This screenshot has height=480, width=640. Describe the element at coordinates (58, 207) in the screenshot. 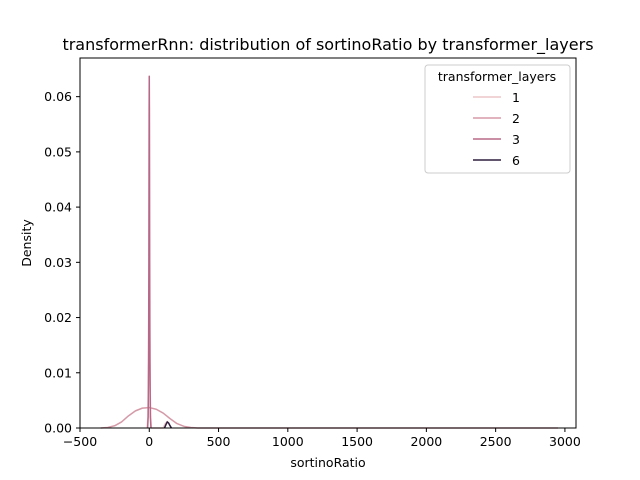

I see `y-tick-label: 0.04` at that location.